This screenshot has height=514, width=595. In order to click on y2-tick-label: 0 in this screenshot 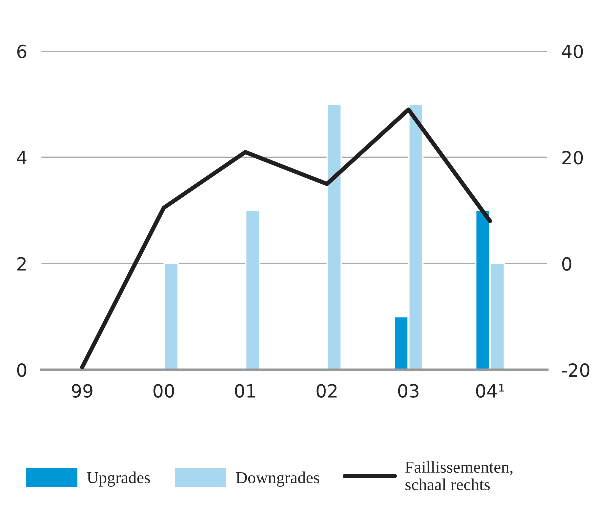, I will do `click(567, 264)`.